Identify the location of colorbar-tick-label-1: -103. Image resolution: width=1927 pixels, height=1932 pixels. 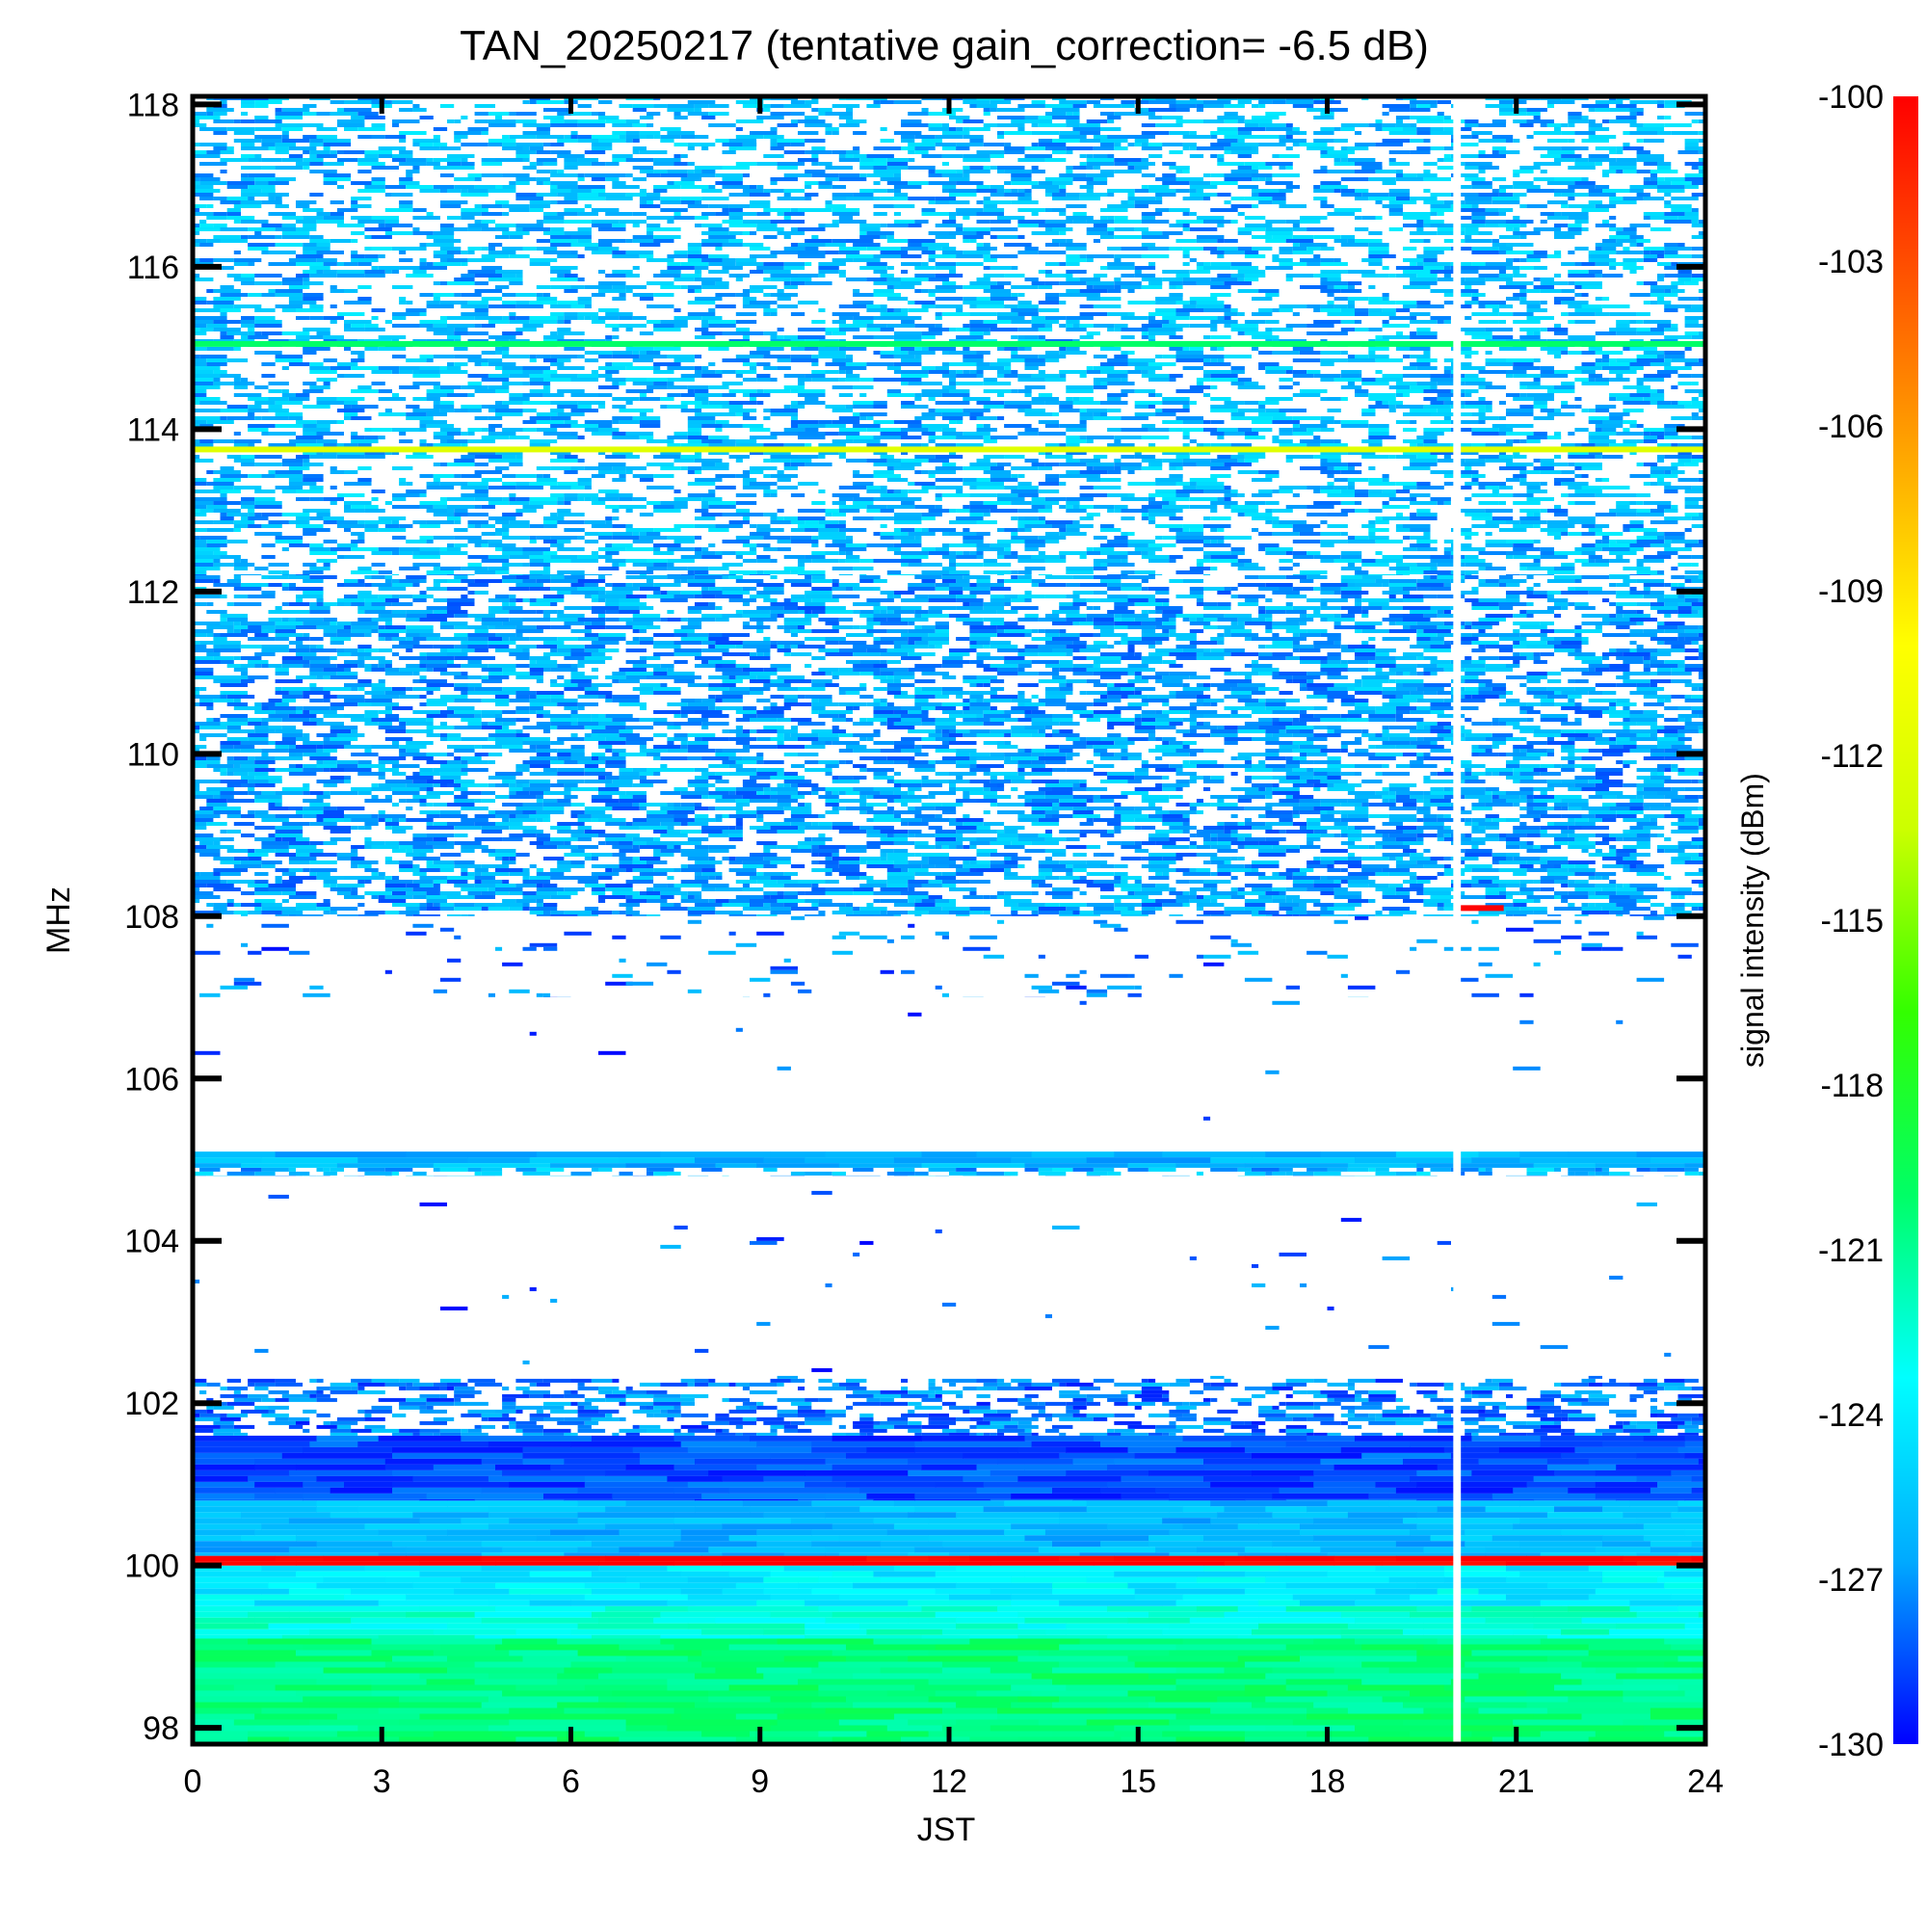
(1851, 262).